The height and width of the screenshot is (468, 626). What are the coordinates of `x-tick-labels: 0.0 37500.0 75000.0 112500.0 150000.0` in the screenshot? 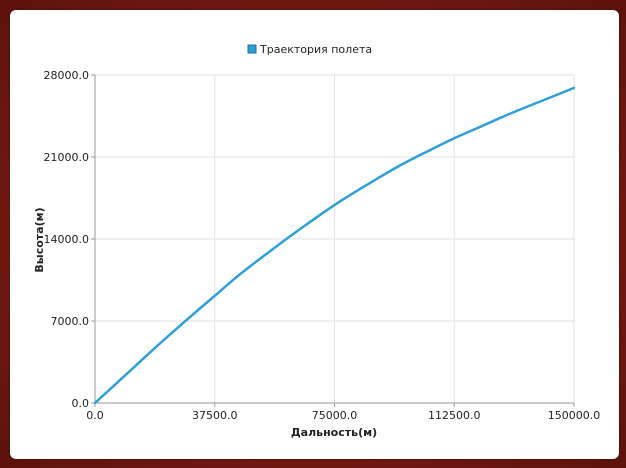 It's located at (343, 415).